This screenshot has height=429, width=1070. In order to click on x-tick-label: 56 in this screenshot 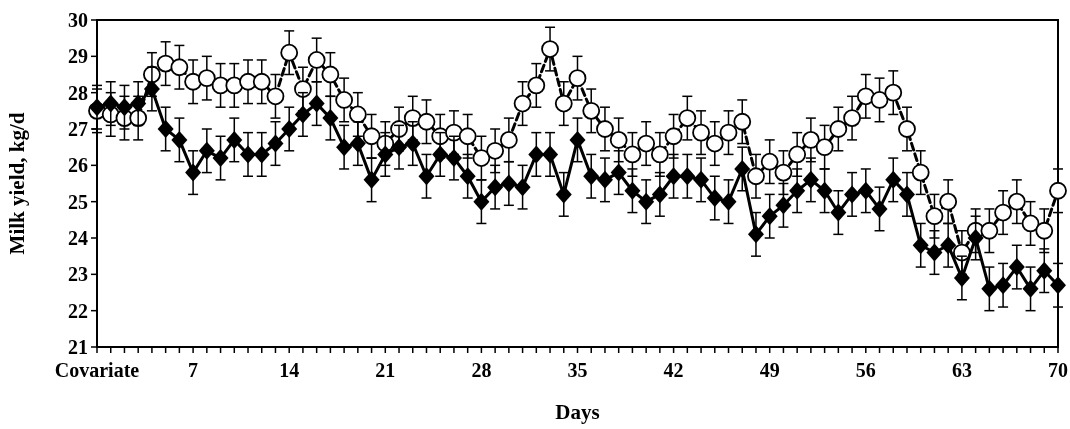, I will do `click(865, 370)`.